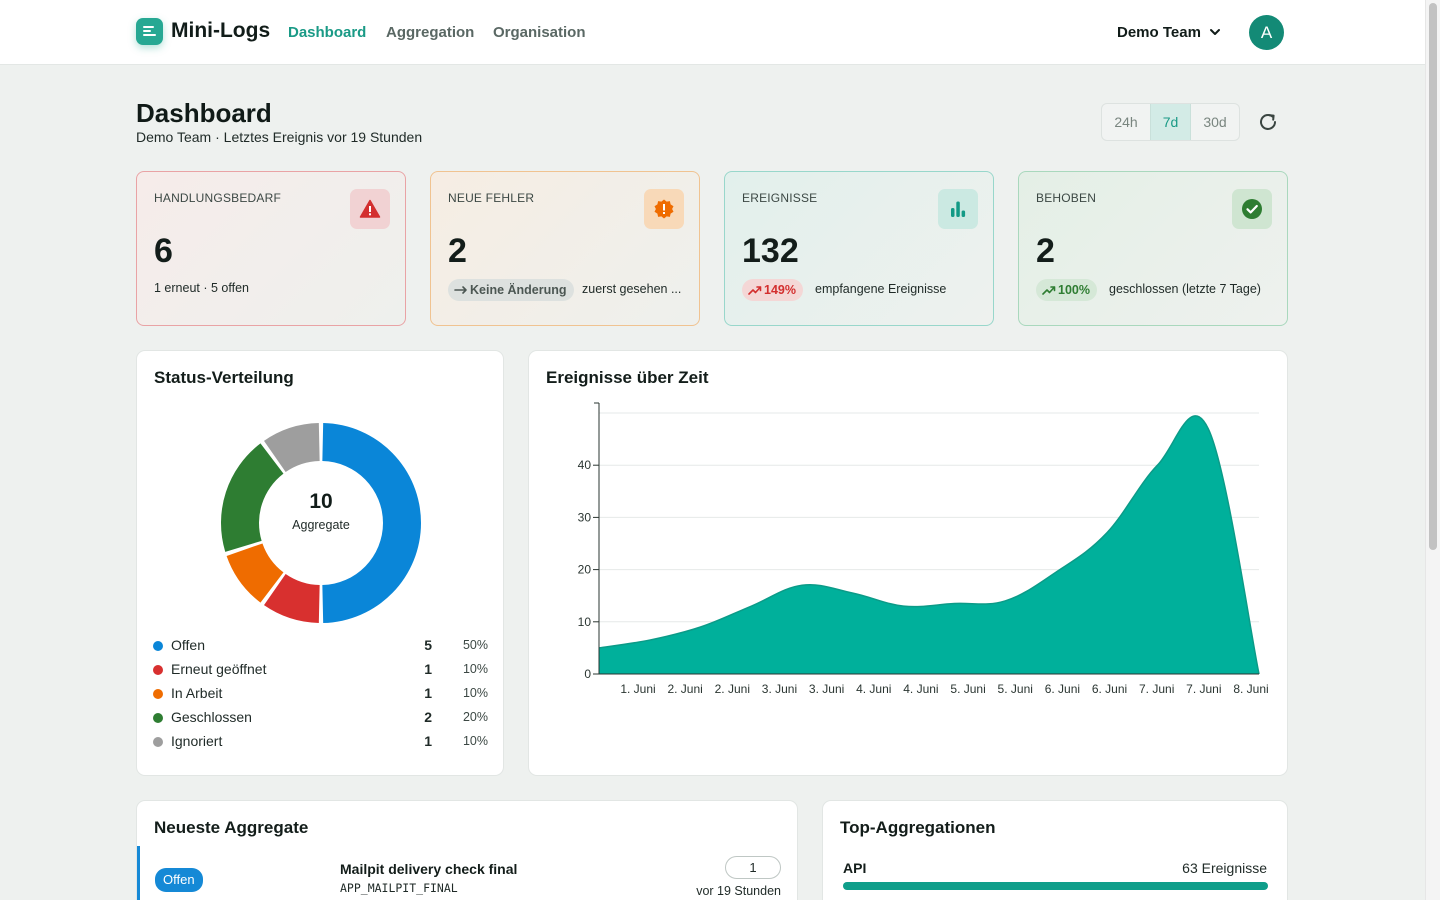 Image resolution: width=1440 pixels, height=900 pixels. I want to click on panel-title: Neueste Aggregate, so click(231, 827).